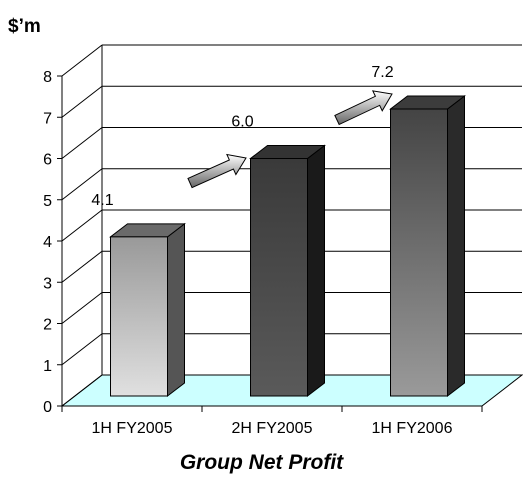  Describe the element at coordinates (47, 160) in the screenshot. I see `y-tick-label: 6` at that location.